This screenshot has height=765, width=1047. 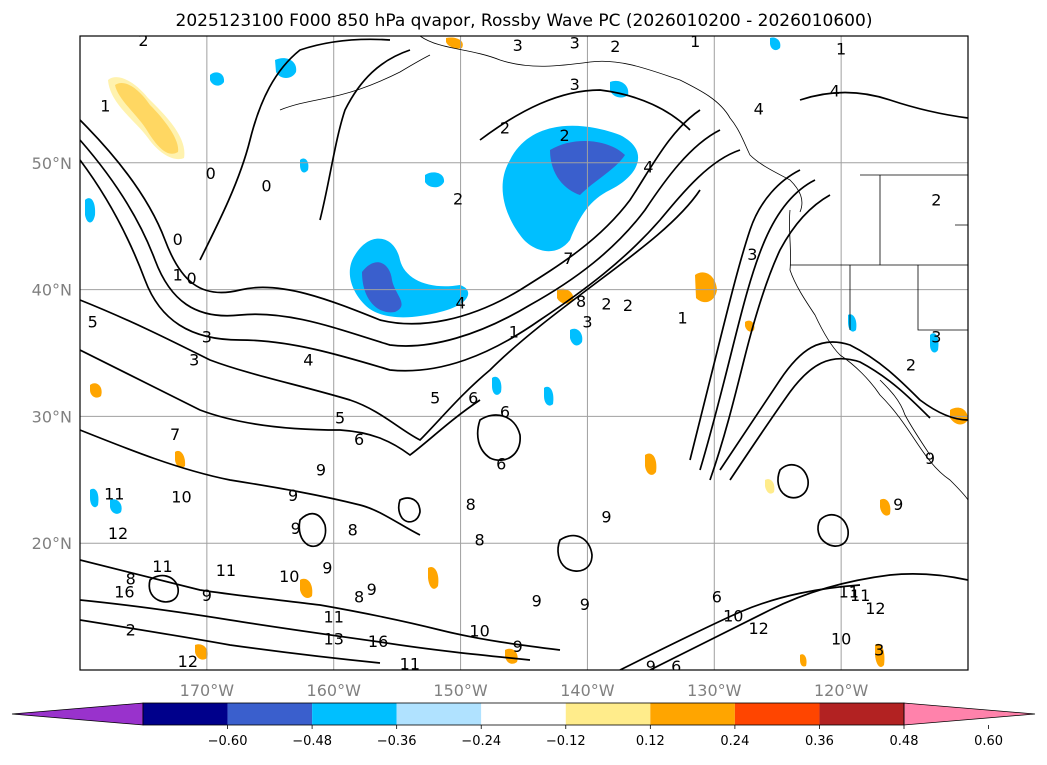 What do you see at coordinates (734, 741) in the screenshot?
I see `colorbar-tick-label: 0.24` at bounding box center [734, 741].